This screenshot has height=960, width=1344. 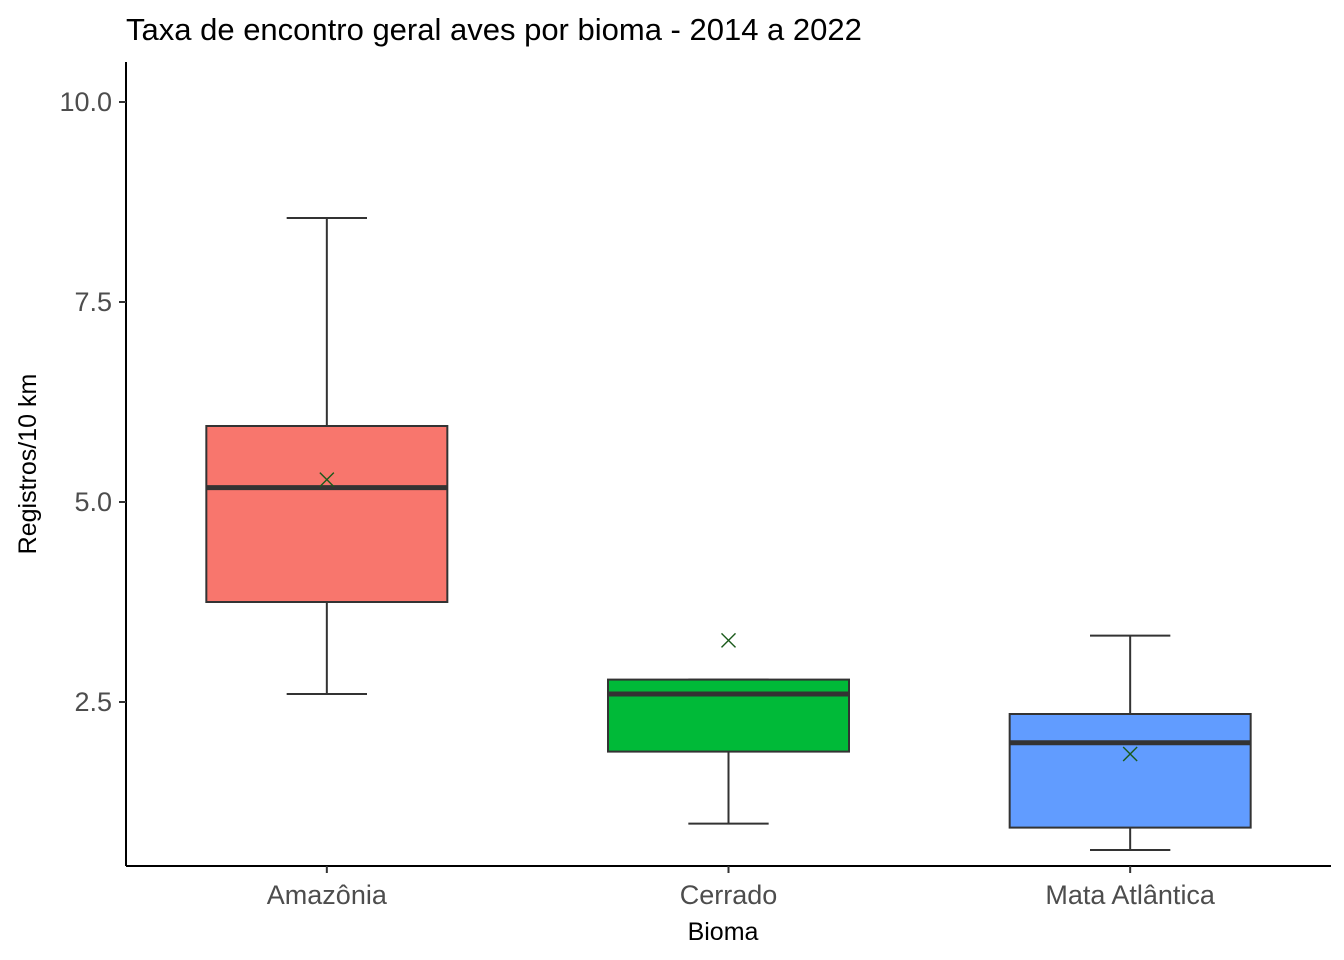 What do you see at coordinates (28, 464) in the screenshot?
I see `y-axis-title: Registros/10 km` at bounding box center [28, 464].